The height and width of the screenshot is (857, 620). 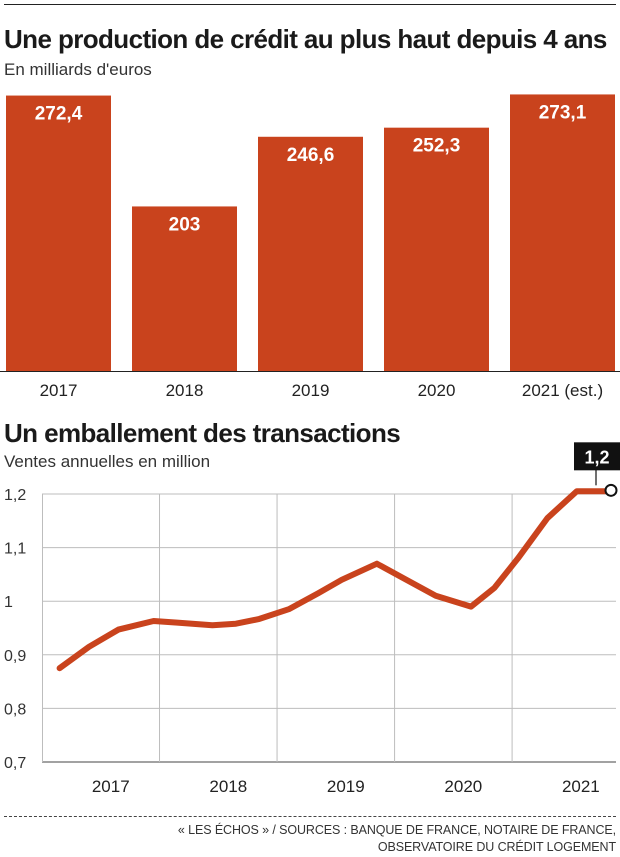 What do you see at coordinates (437, 390) in the screenshot?
I see `bar-category-label: 2020` at bounding box center [437, 390].